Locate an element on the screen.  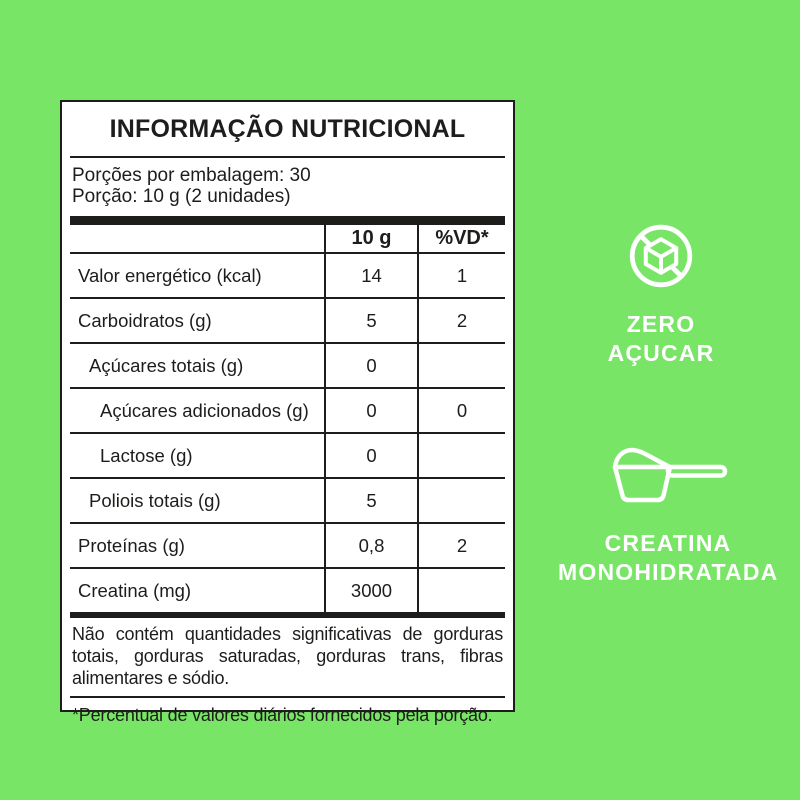
no-sugar-icon is located at coordinates (661, 256).